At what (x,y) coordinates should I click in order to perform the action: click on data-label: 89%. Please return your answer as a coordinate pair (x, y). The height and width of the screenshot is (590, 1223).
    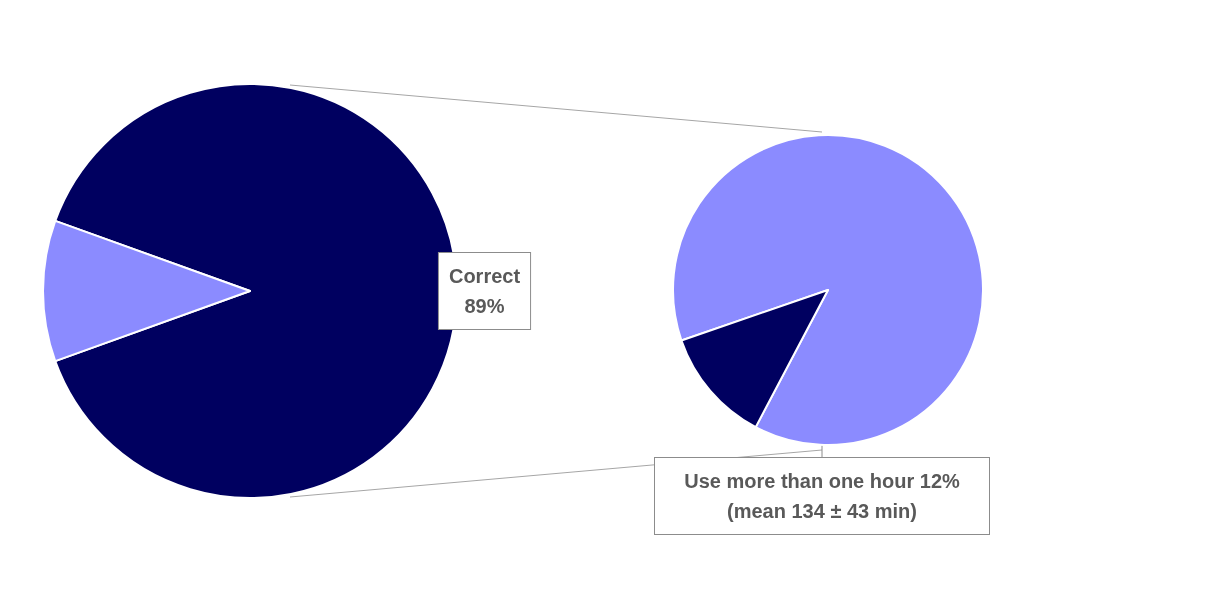
    Looking at the image, I should click on (484, 306).